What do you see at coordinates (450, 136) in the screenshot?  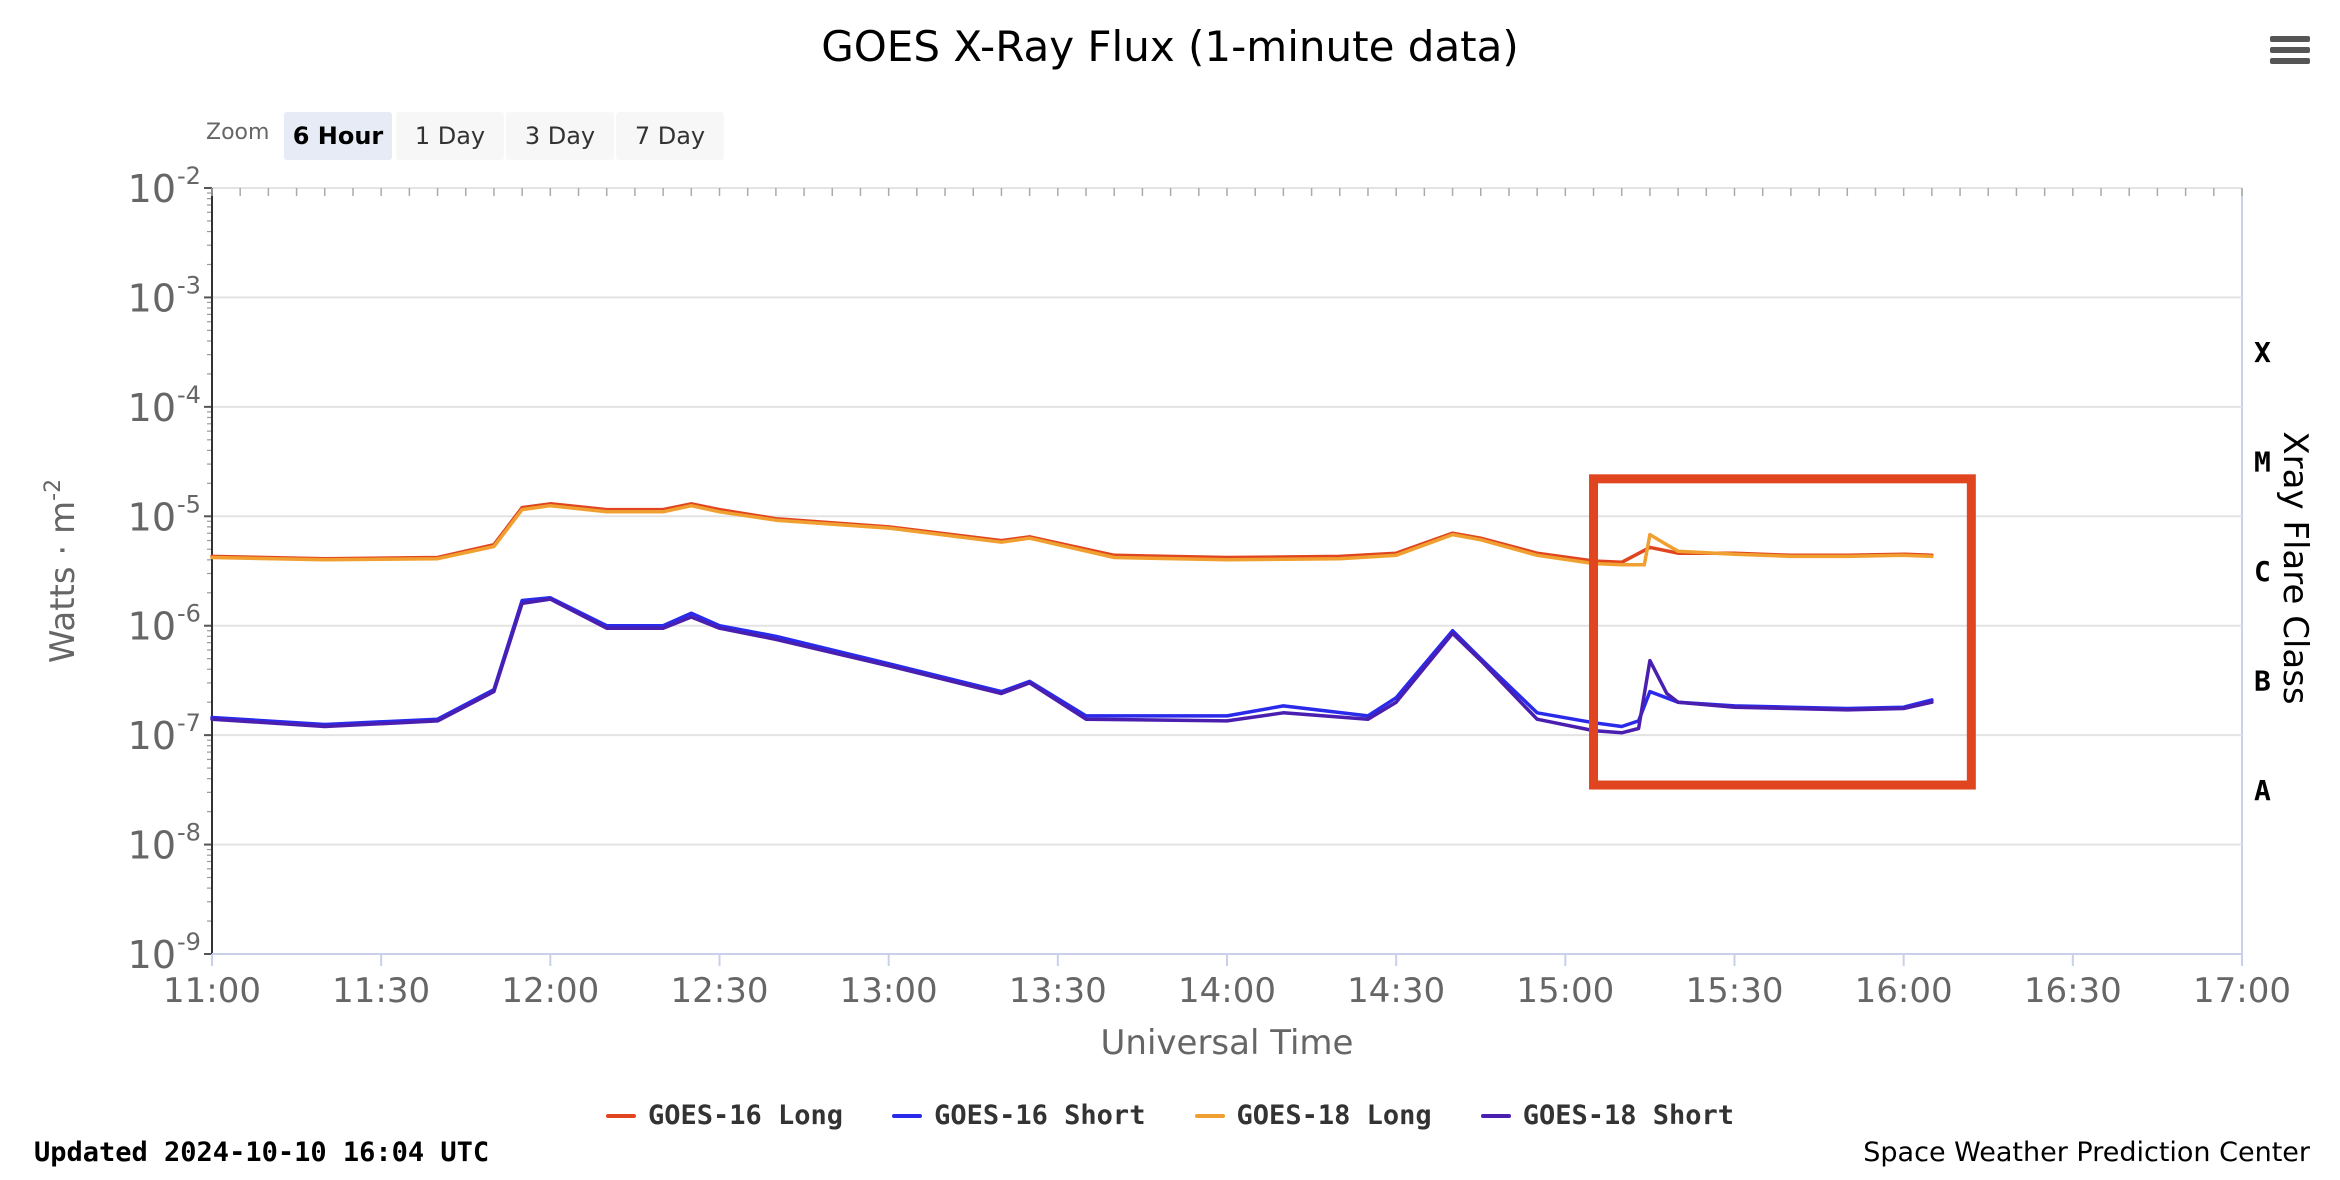 I see `zoom-button-1-day: 1 Day` at bounding box center [450, 136].